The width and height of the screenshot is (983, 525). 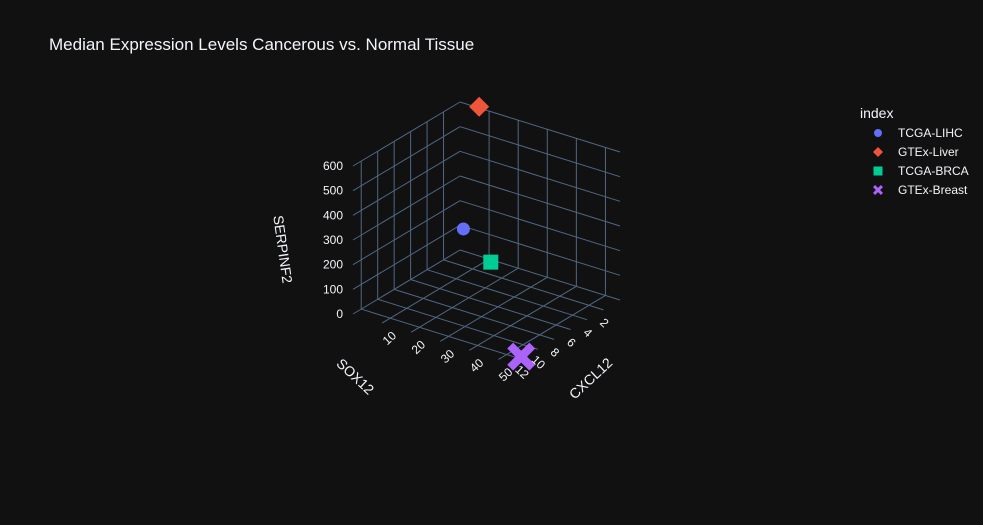 I want to click on data-point-tcga-lihc, so click(x=463, y=229).